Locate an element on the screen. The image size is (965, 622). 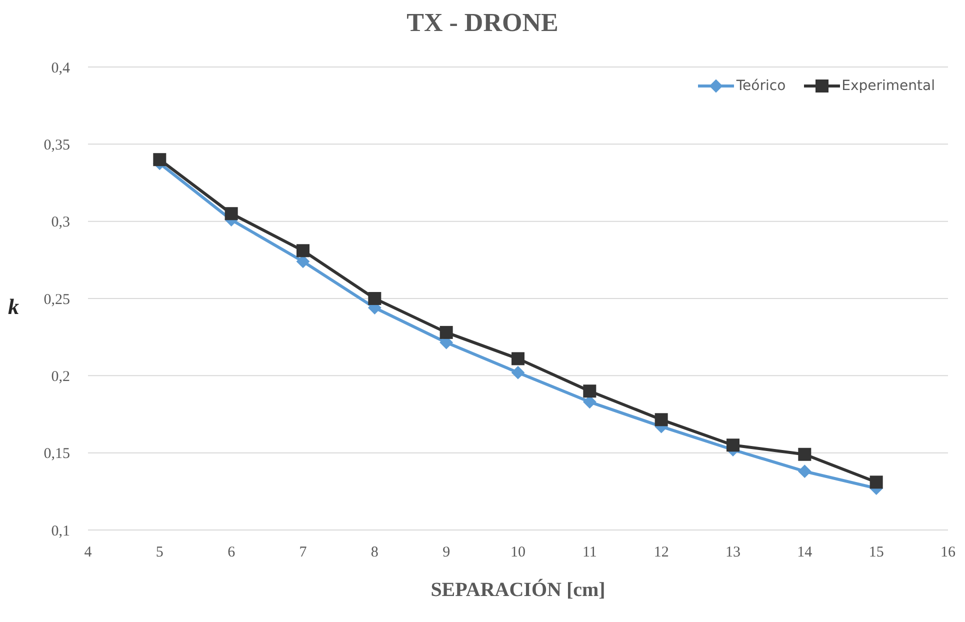
chart-title: TX - DRONE is located at coordinates (483, 23).